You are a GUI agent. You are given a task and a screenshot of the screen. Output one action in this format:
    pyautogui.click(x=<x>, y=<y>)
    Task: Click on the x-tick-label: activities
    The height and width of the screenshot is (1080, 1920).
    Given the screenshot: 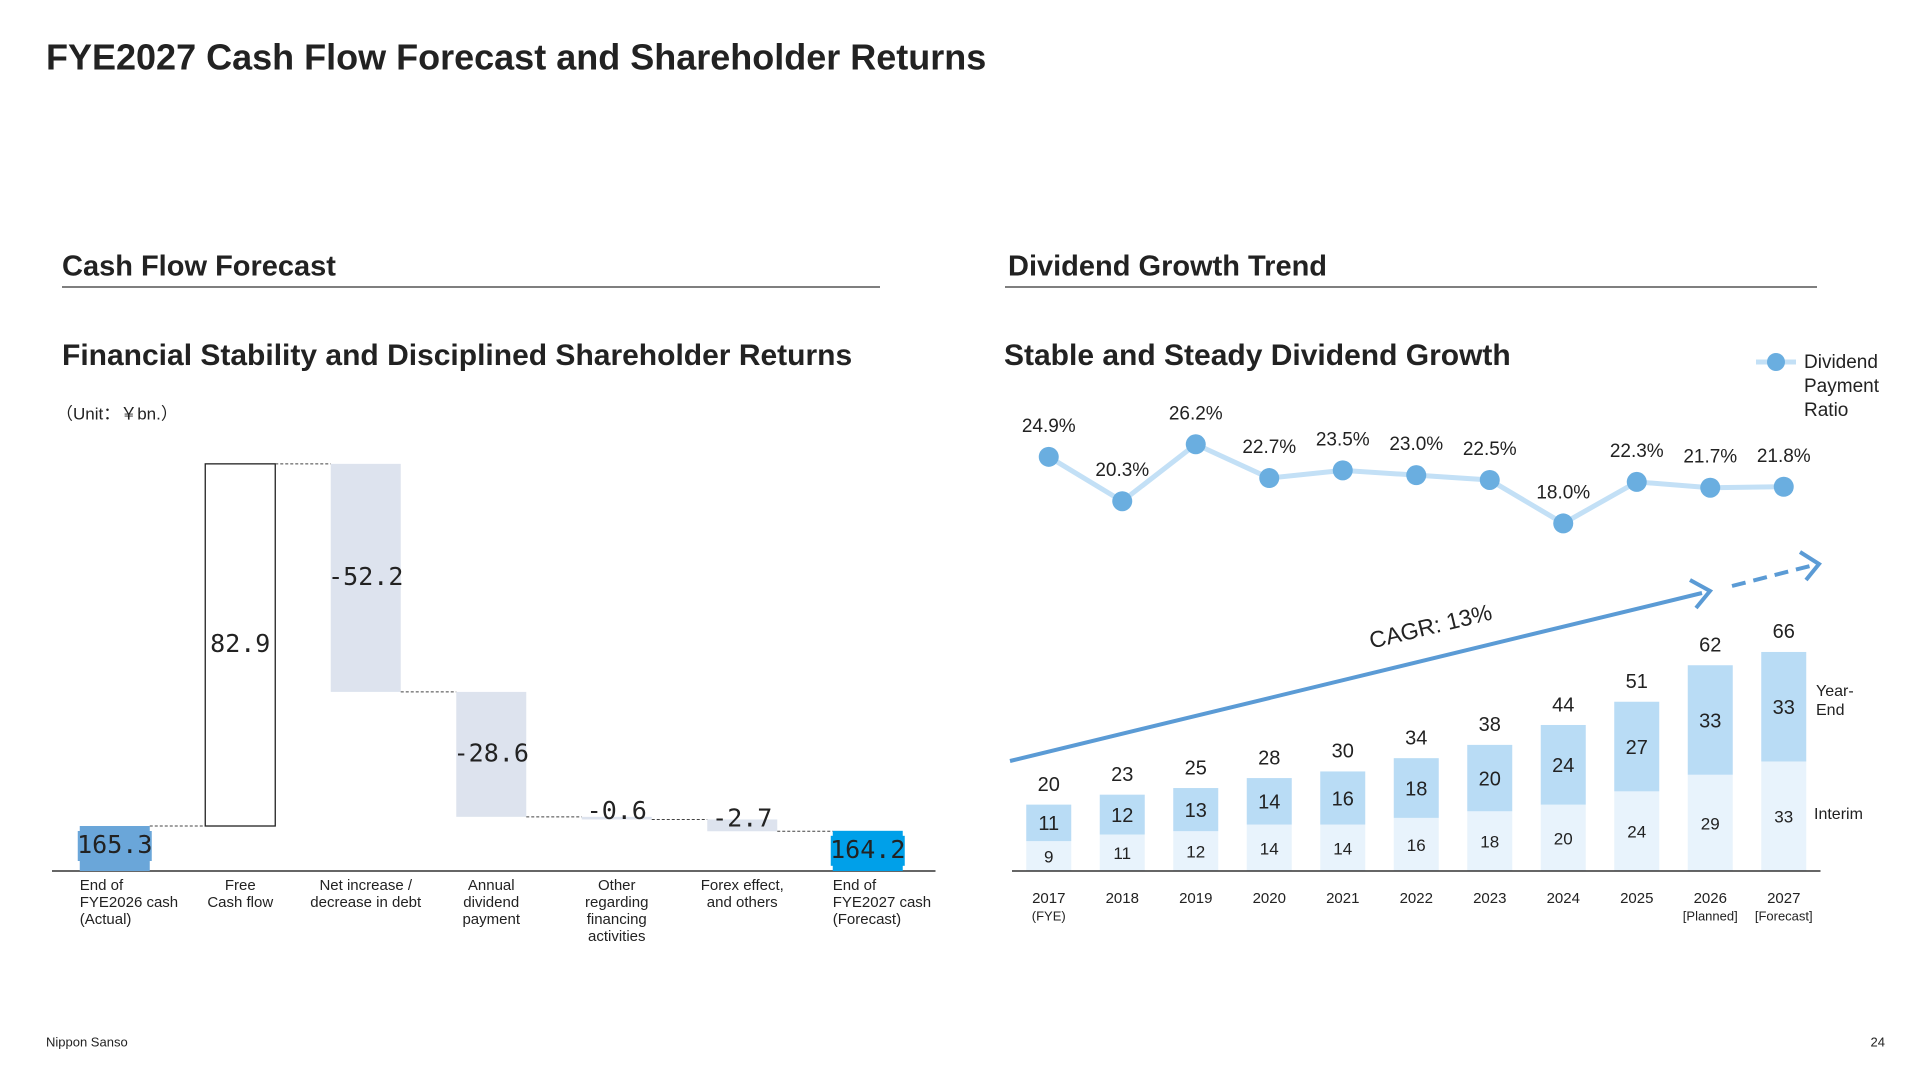 What is the action you would take?
    pyautogui.click(x=617, y=936)
    